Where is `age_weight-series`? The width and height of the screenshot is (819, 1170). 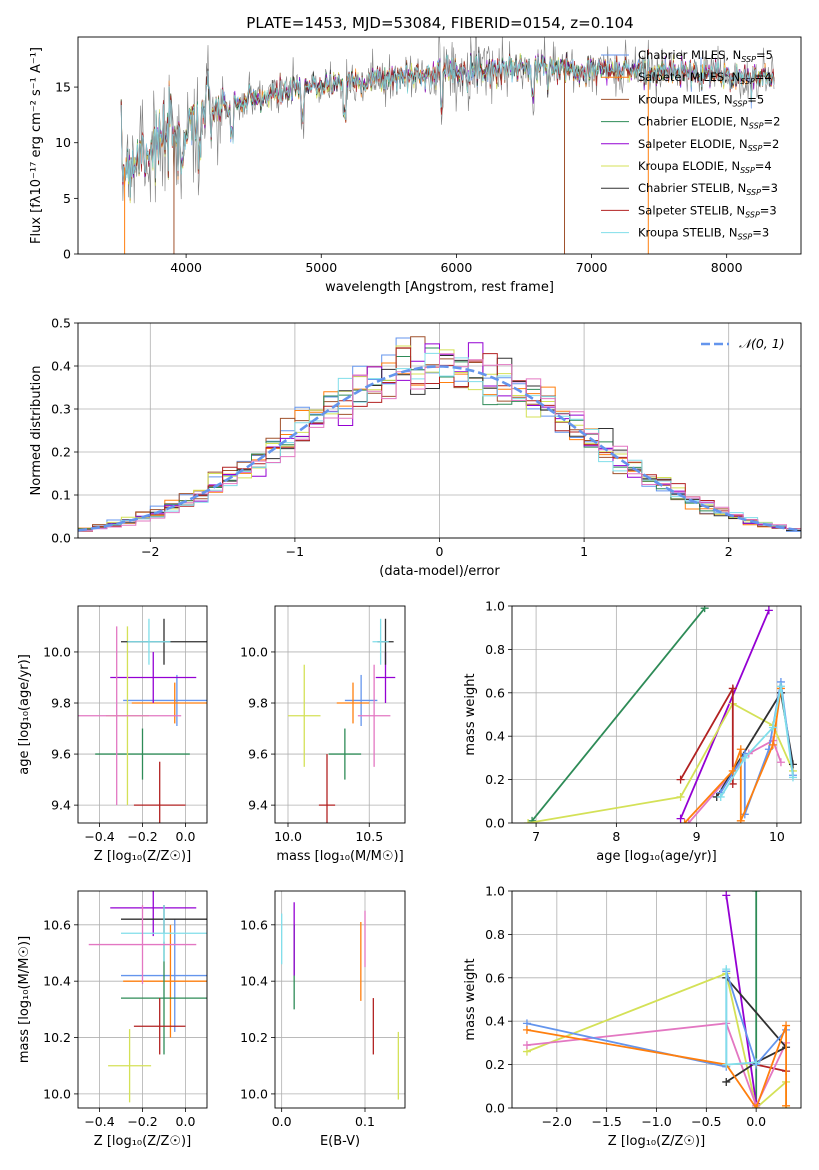
age_weight-series is located at coordinates (660, 714).